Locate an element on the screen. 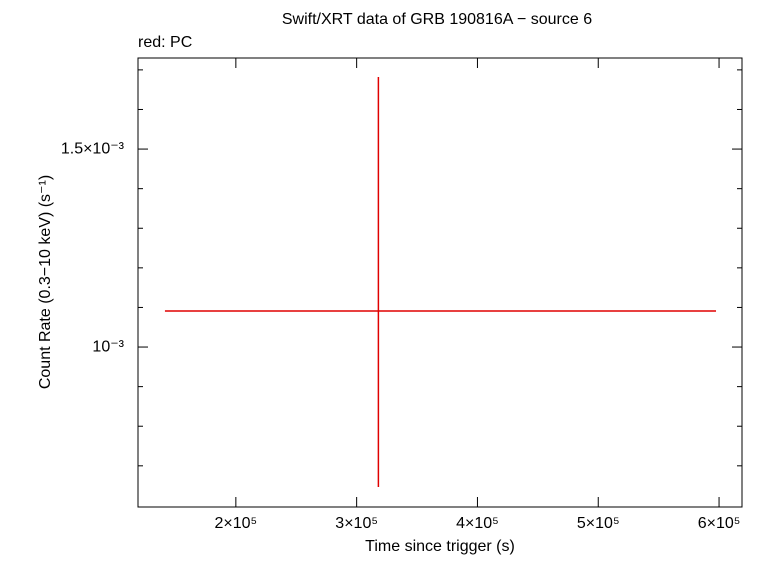 The height and width of the screenshot is (563, 759). chart-title: Swift/XRT data of GRB 190816A − source 6 is located at coordinates (437, 19).